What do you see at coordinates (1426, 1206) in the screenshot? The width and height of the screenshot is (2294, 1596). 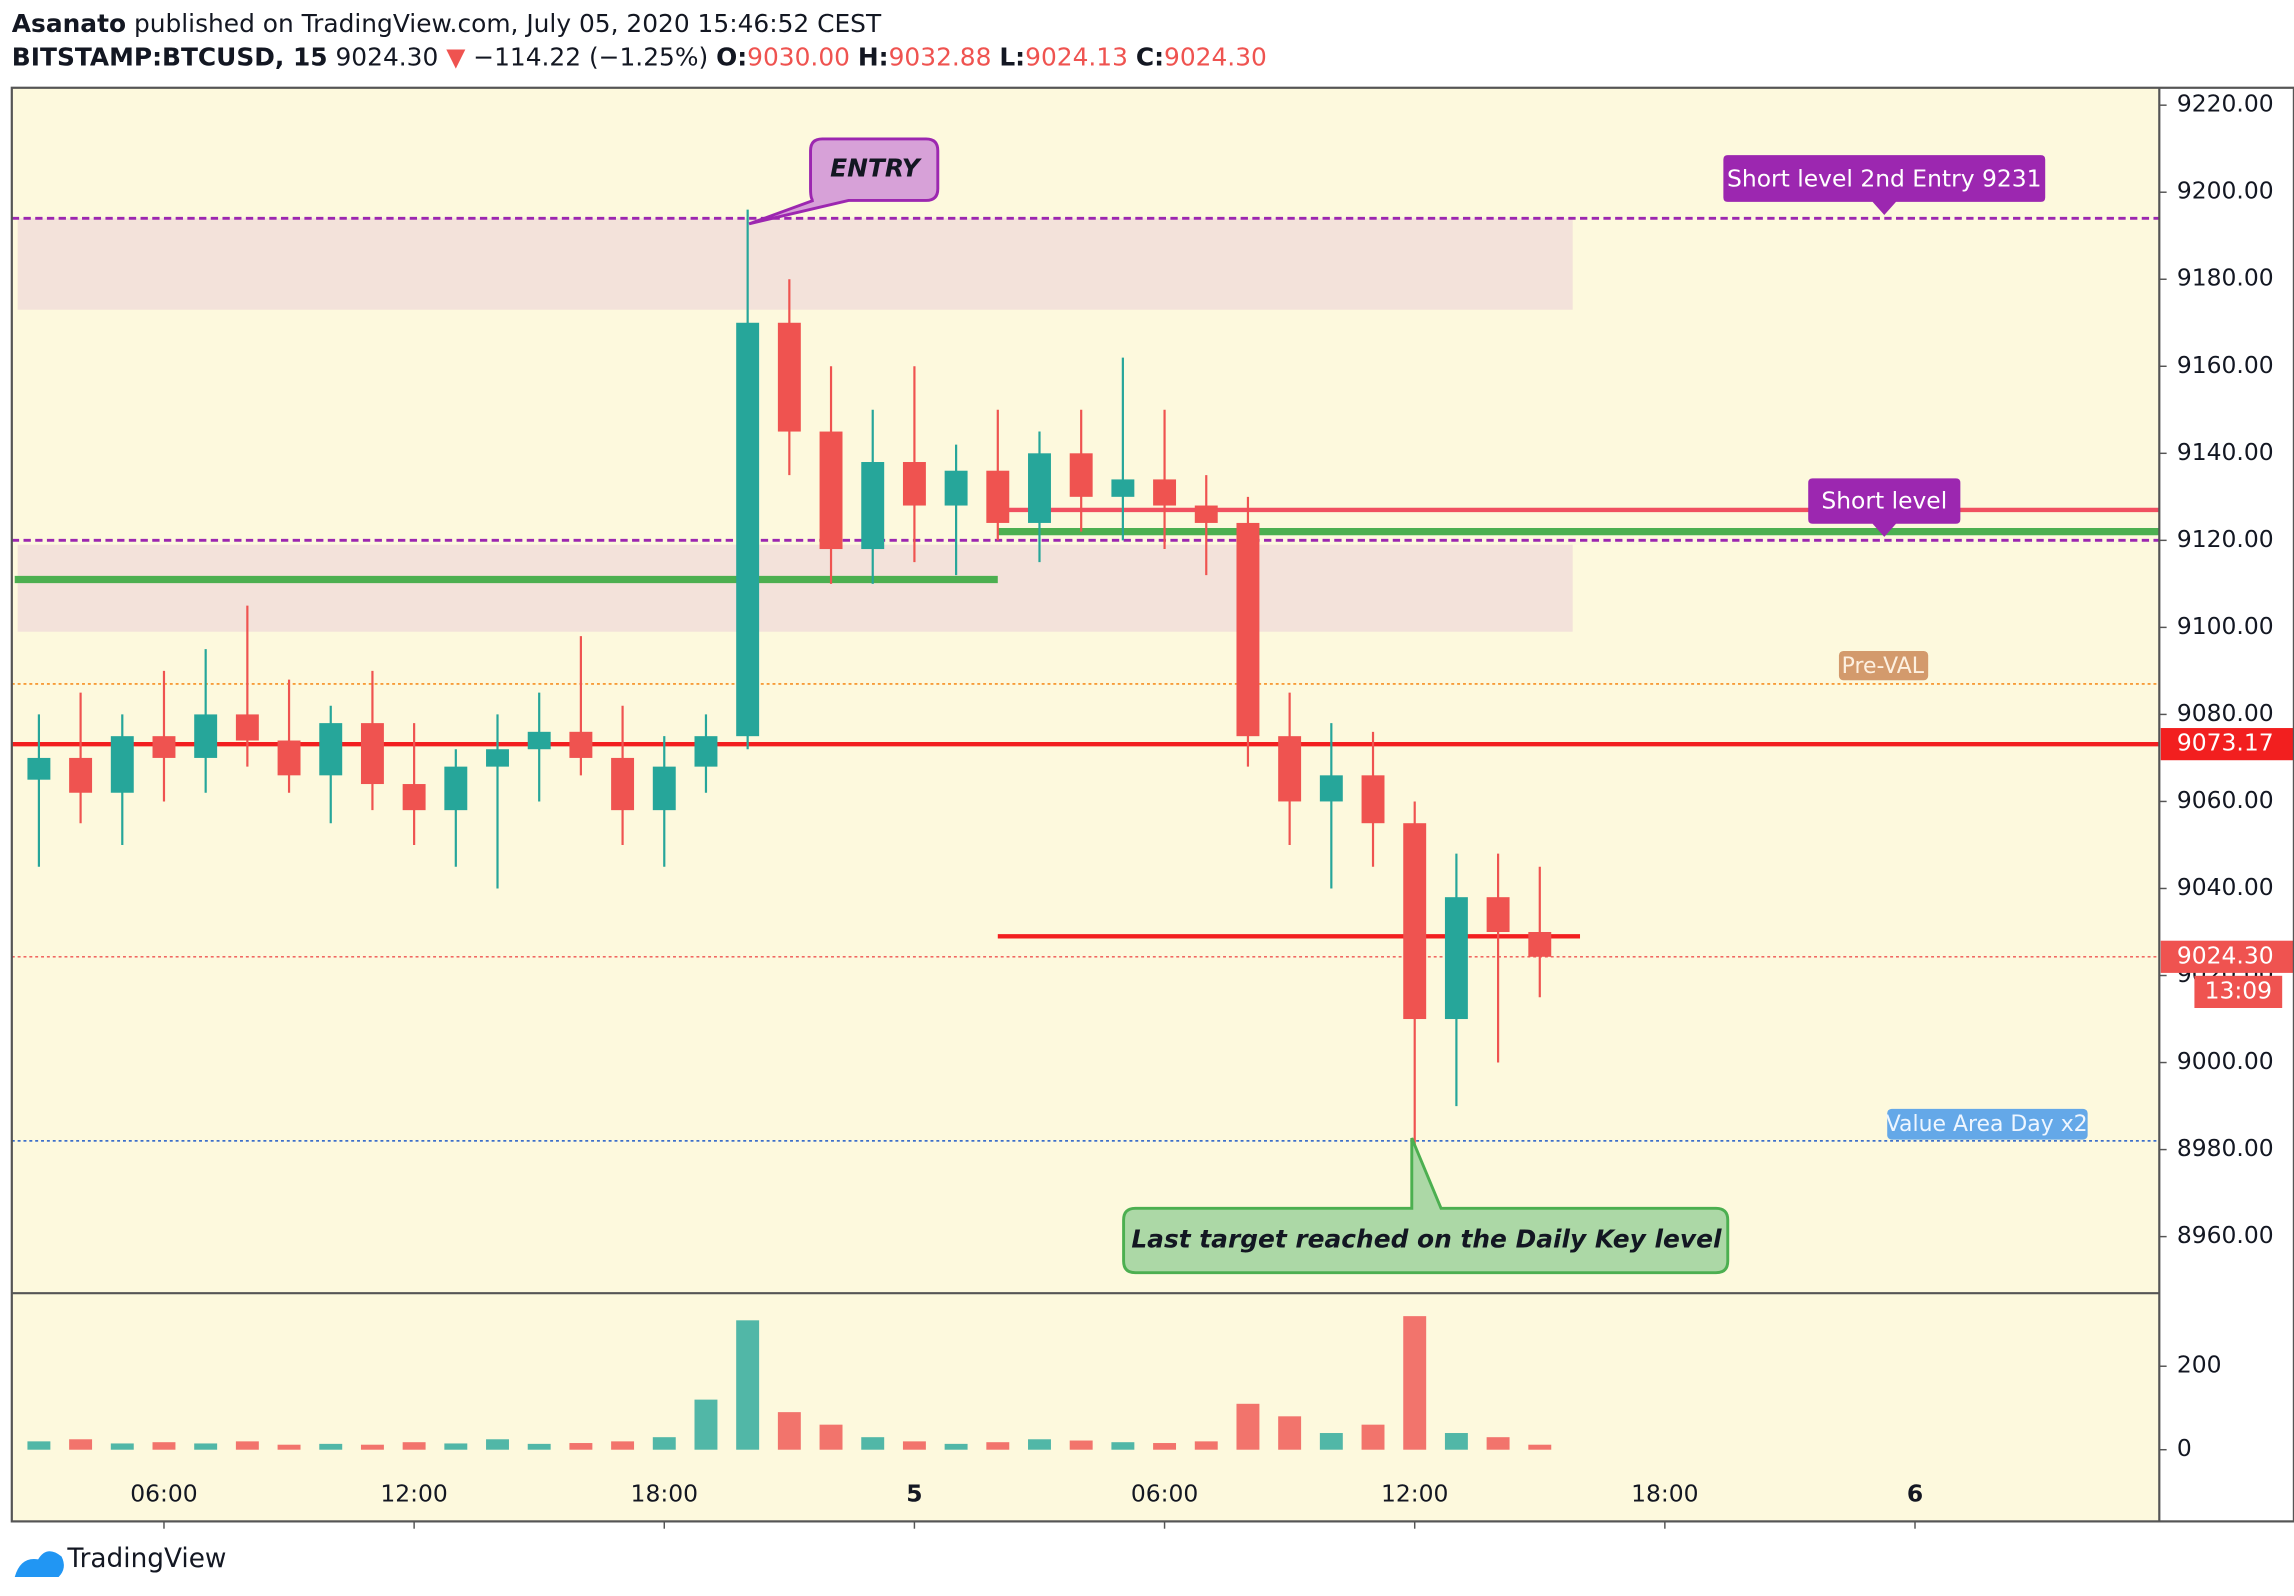 I see `target-callout` at bounding box center [1426, 1206].